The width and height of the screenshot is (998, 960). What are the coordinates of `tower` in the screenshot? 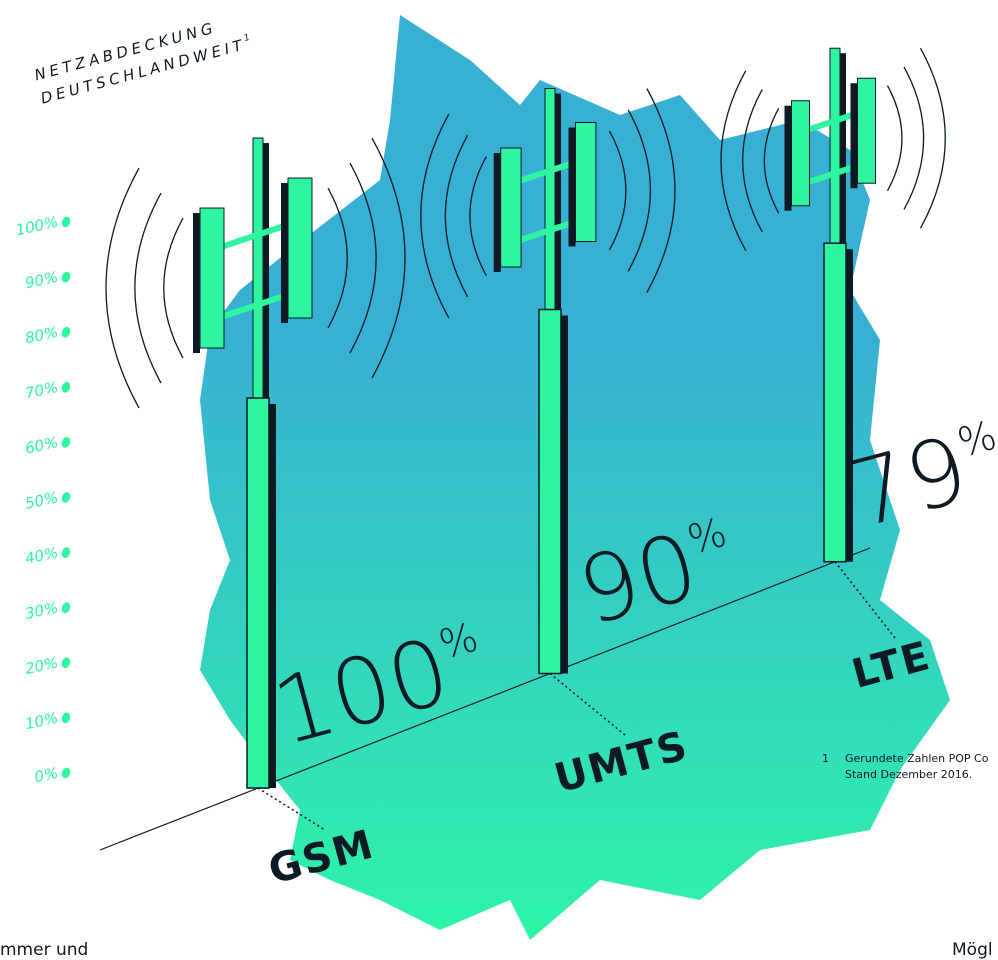 It's located at (833, 305).